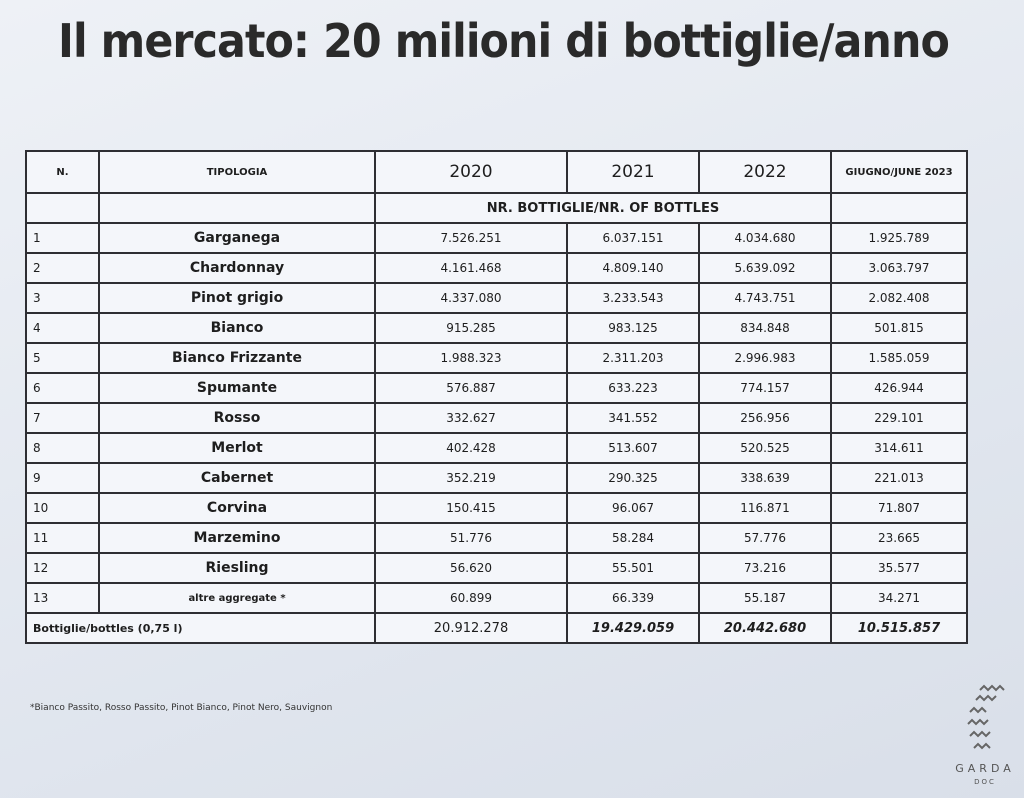 The height and width of the screenshot is (798, 1024). I want to click on type-cell: Cabernet, so click(237, 478).